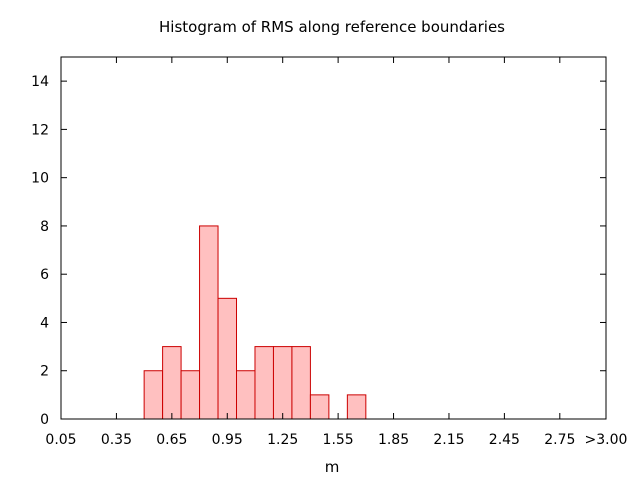 The image size is (640, 484). Describe the element at coordinates (44, 372) in the screenshot. I see `y-tick-label: 2` at that location.